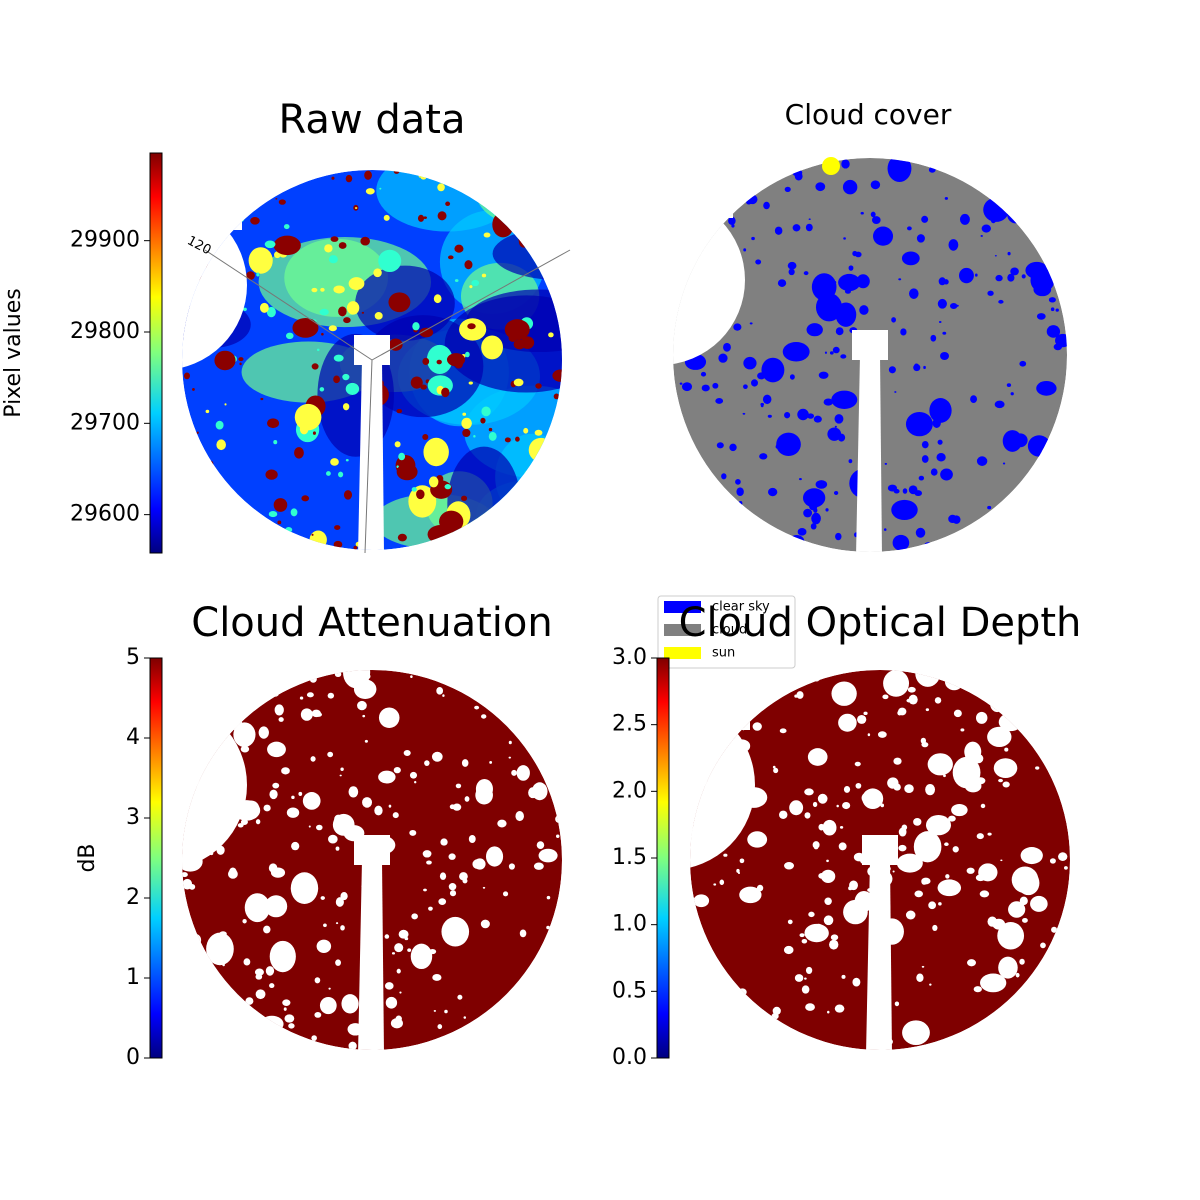 The height and width of the screenshot is (1200, 1200). I want to click on panel-title: Raw data, so click(372, 120).